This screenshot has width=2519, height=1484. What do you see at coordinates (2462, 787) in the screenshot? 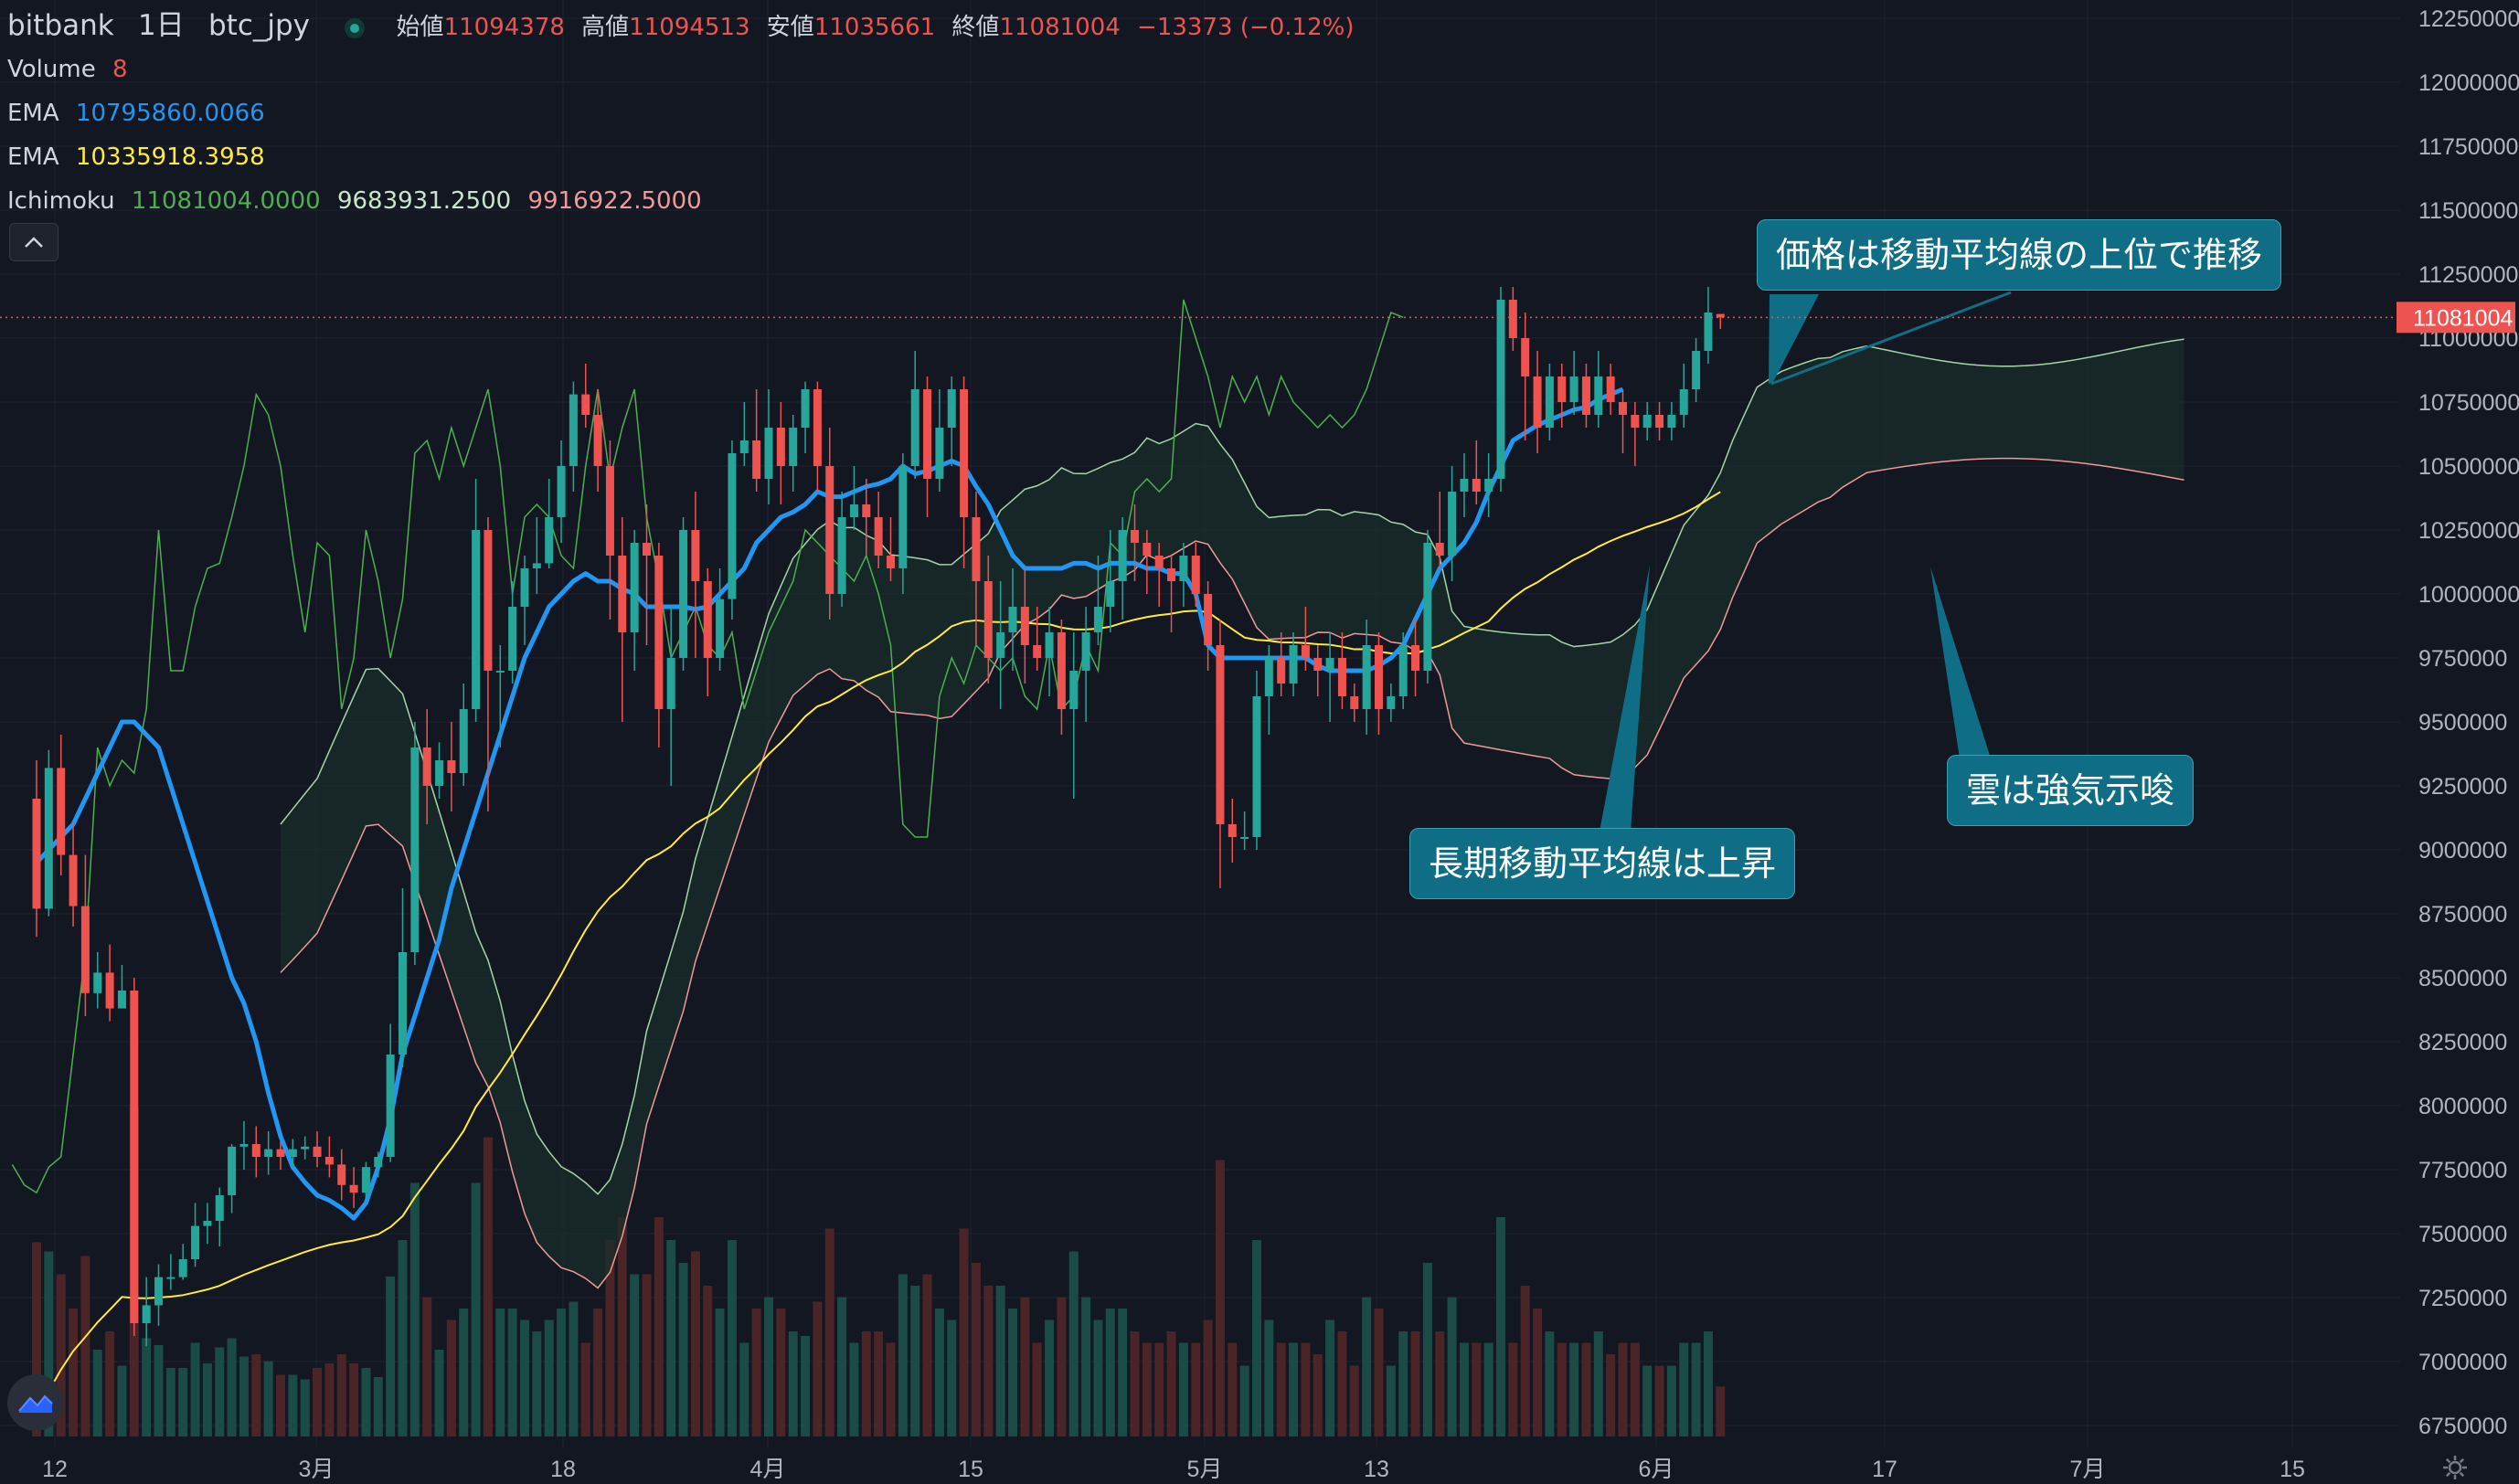
I see `price-tick-label: 9250000` at bounding box center [2462, 787].